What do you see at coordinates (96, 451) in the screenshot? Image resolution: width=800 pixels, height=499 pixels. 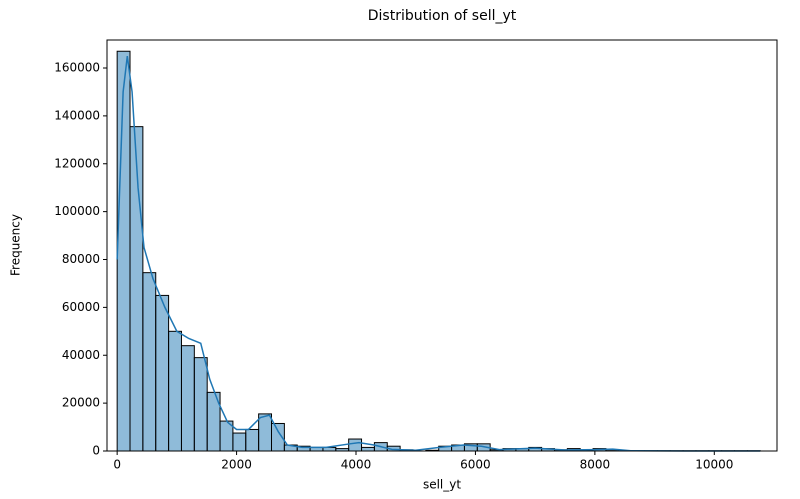 I see `y-tick-label: 0` at bounding box center [96, 451].